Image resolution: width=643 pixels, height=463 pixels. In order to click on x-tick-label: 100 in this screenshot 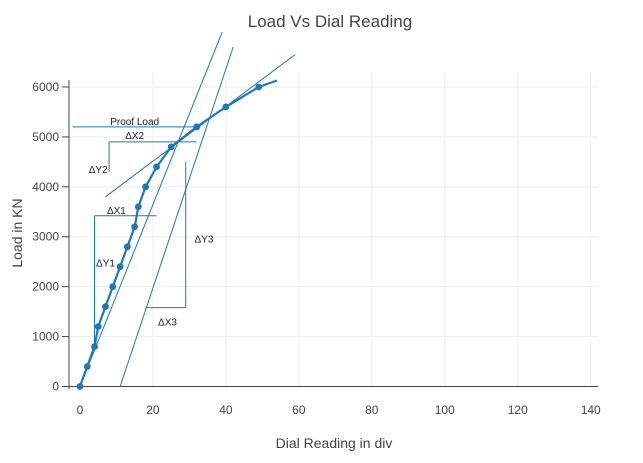, I will do `click(445, 410)`.